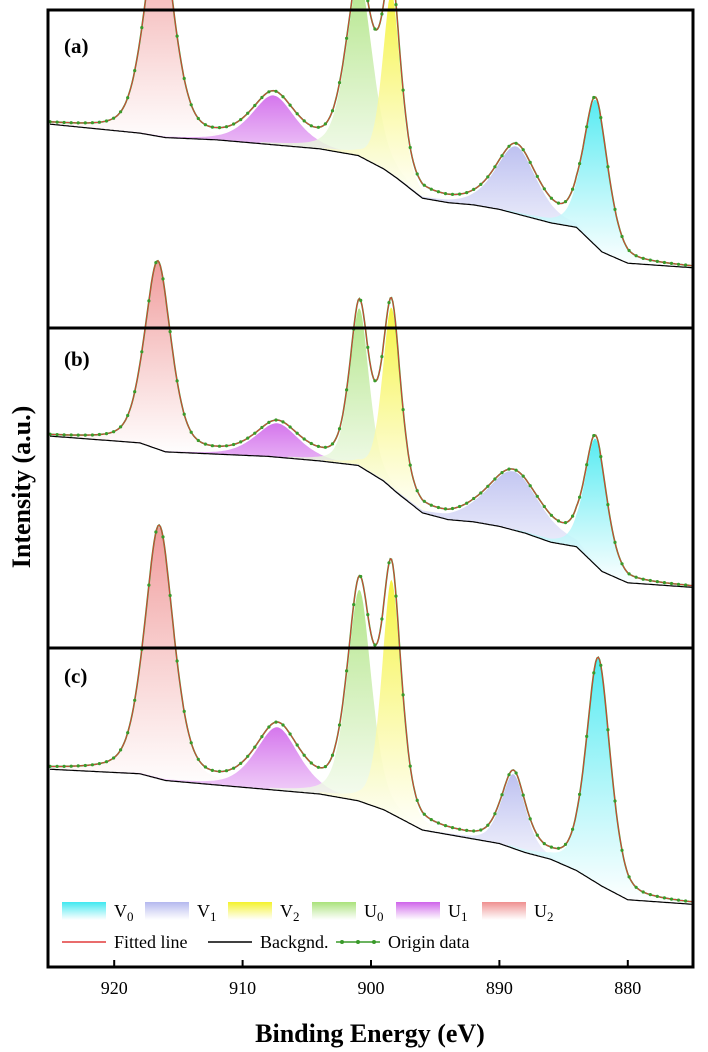 The image size is (708, 1052). What do you see at coordinates (391, 414) in the screenshot?
I see `peak-v2` at bounding box center [391, 414].